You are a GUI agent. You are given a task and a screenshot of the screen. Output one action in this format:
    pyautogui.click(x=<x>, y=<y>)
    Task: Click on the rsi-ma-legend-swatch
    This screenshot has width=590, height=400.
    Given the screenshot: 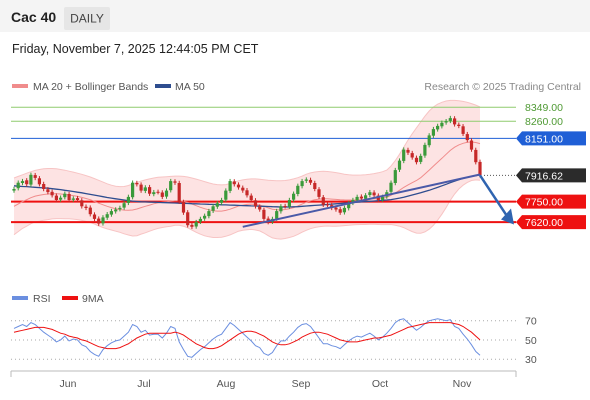 What is the action you would take?
    pyautogui.click(x=70, y=298)
    